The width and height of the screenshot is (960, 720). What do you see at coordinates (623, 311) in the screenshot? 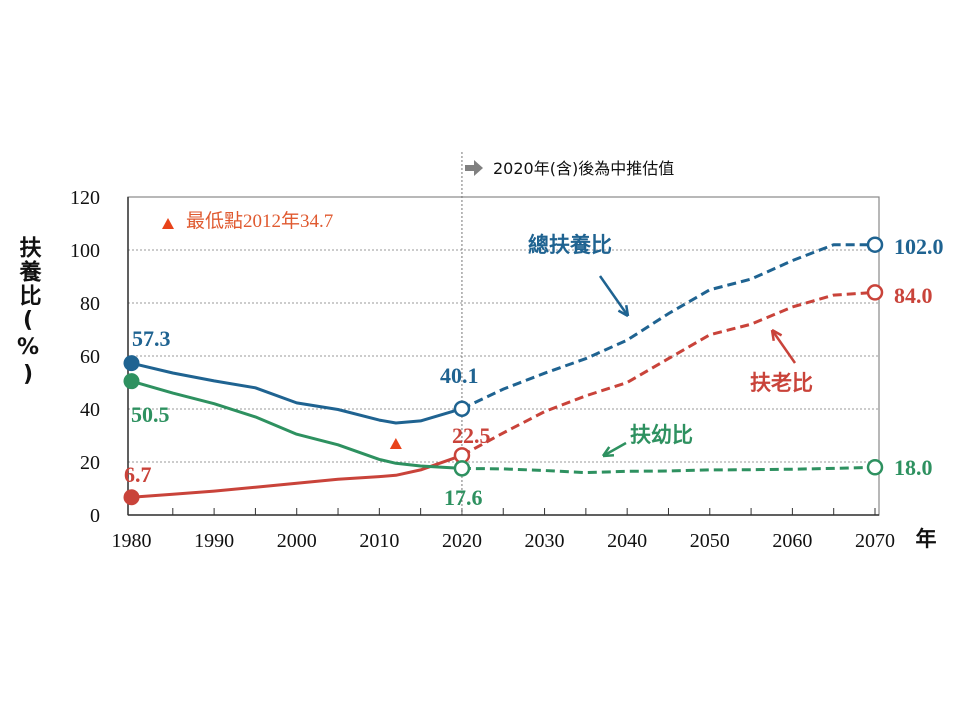
I see `arrow-total-icon-head` at bounding box center [623, 311].